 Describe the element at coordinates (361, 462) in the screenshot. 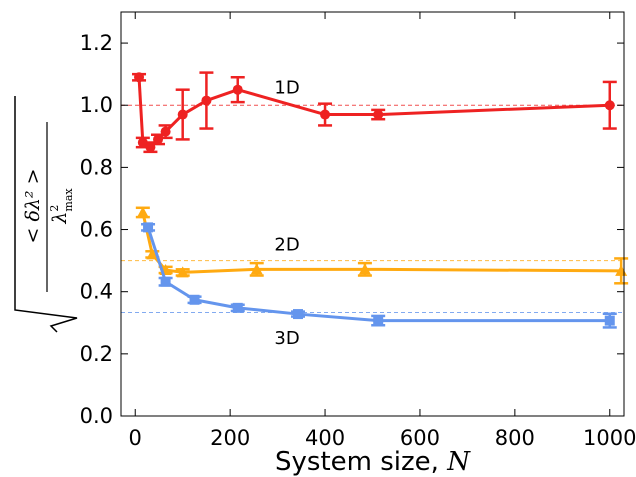

I see `x-axis-title-text: System size,` at that location.